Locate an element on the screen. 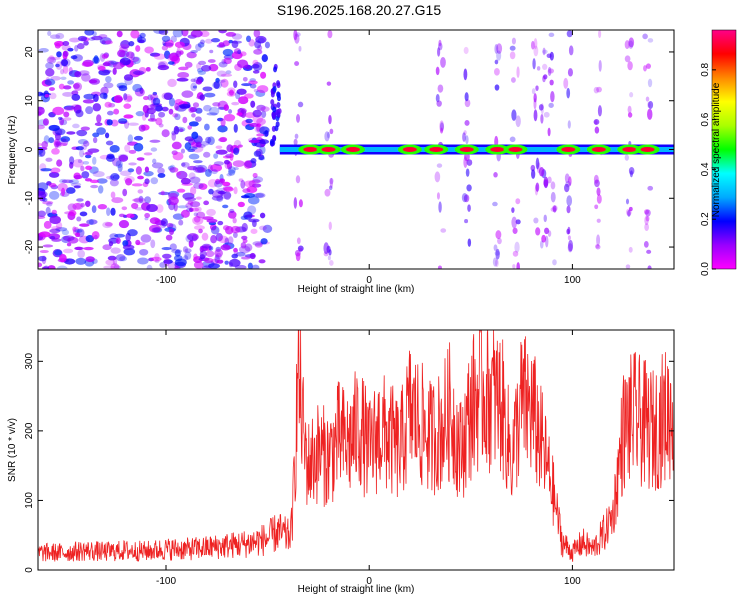  x-tick-label: -100 is located at coordinates (166, 581).